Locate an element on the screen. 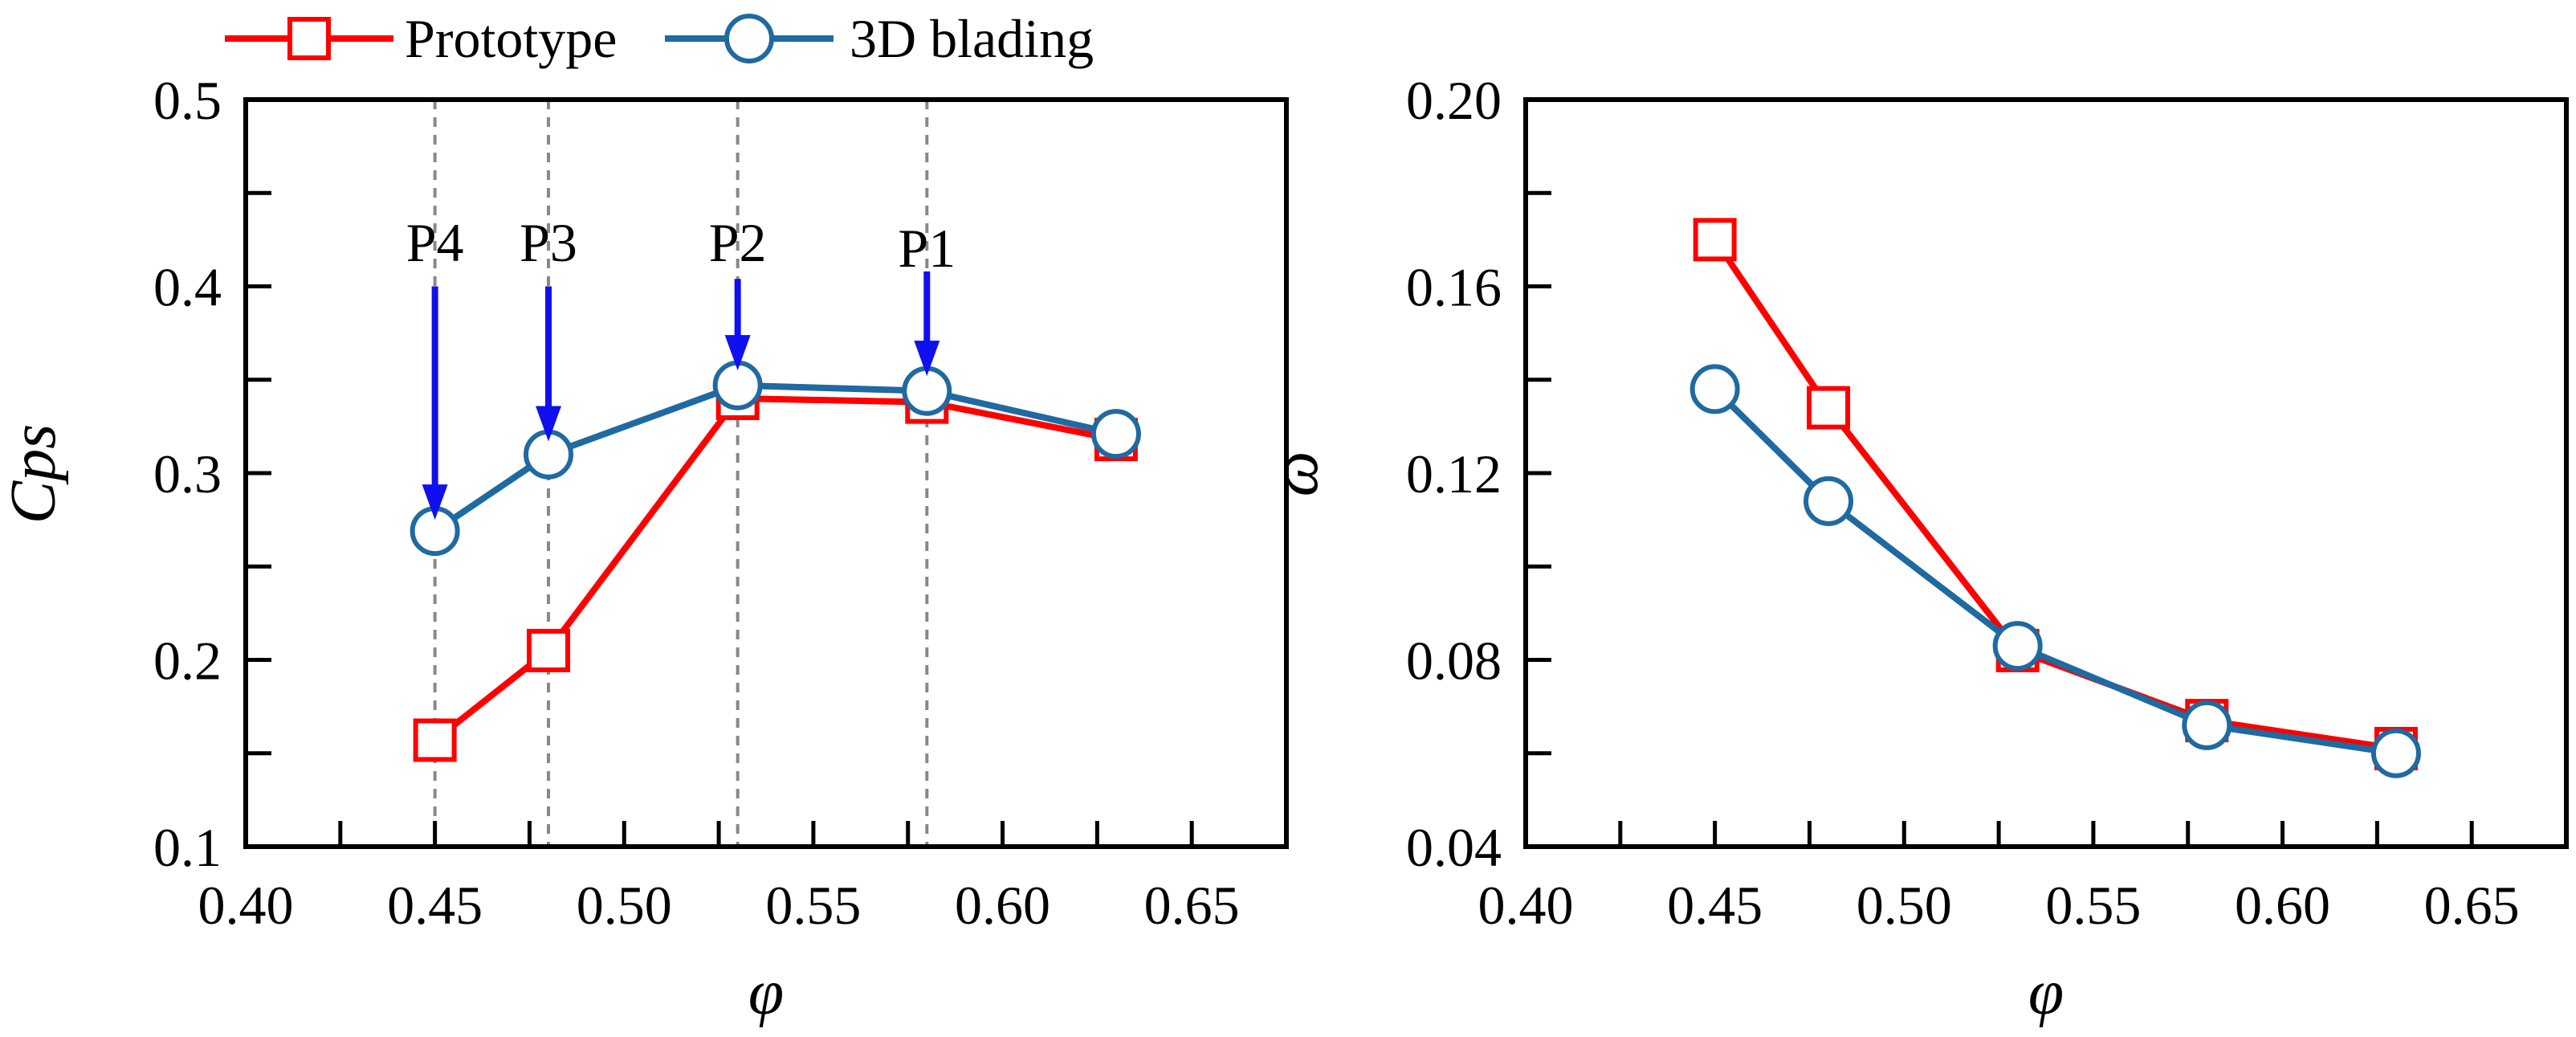 The image size is (2576, 1037). annotation-label: P4 is located at coordinates (435, 243).